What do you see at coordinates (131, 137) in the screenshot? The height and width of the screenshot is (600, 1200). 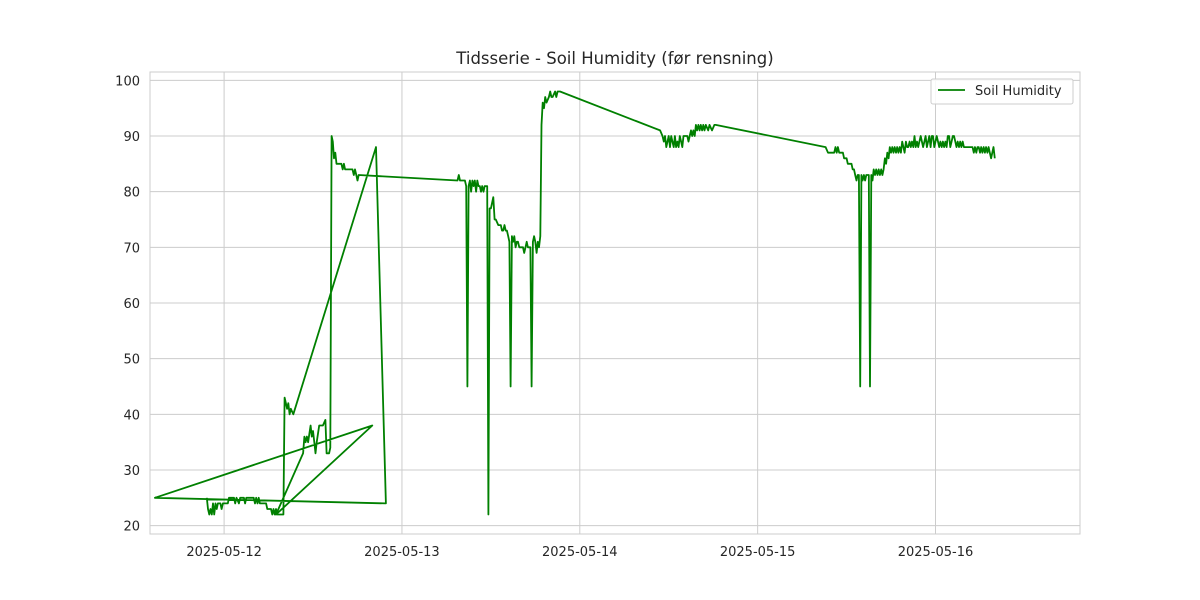 I see `y-tick-label: 90` at bounding box center [131, 137].